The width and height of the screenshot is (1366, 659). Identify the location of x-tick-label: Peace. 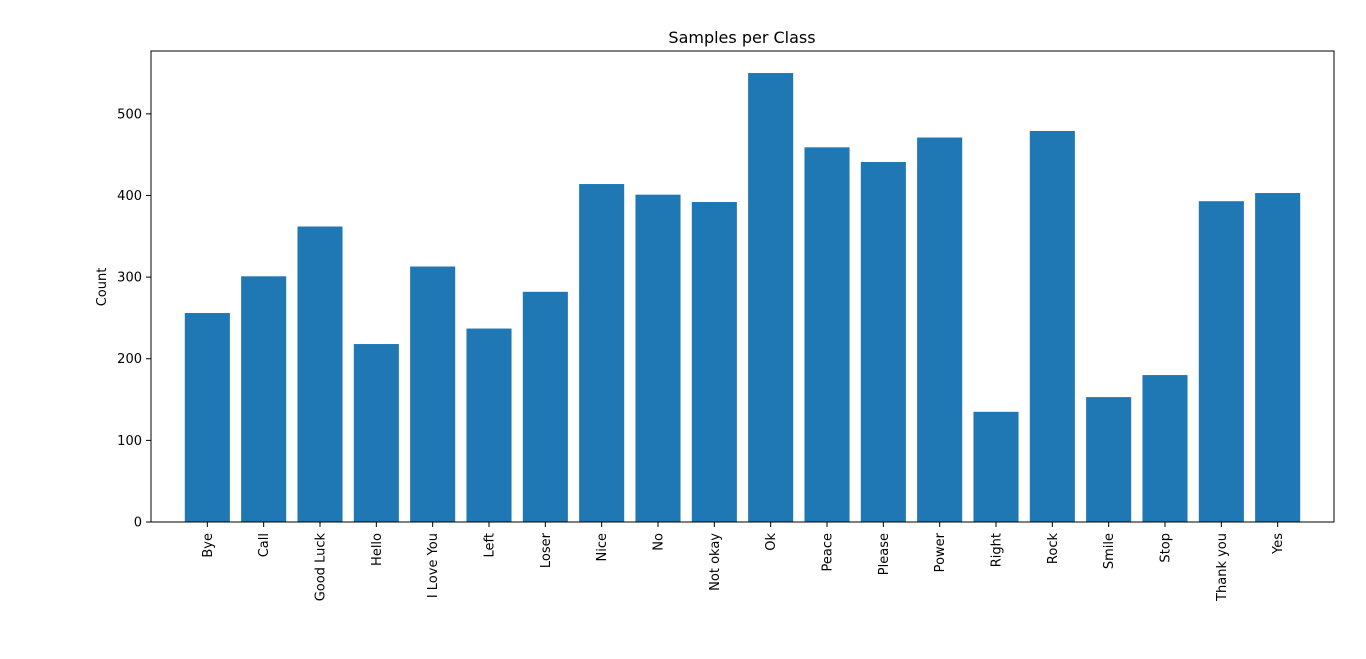
(828, 552).